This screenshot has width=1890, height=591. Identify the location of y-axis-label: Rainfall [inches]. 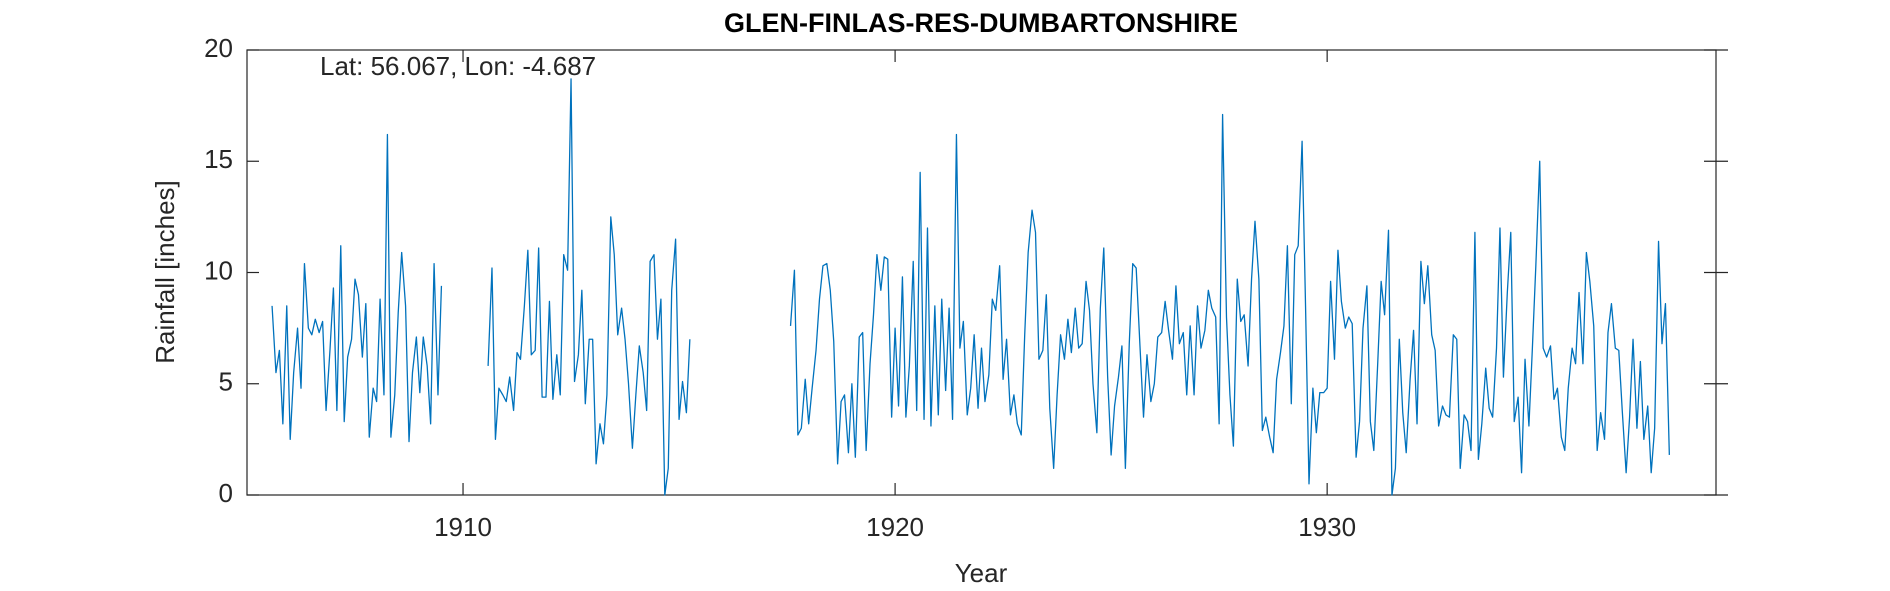
(165, 272).